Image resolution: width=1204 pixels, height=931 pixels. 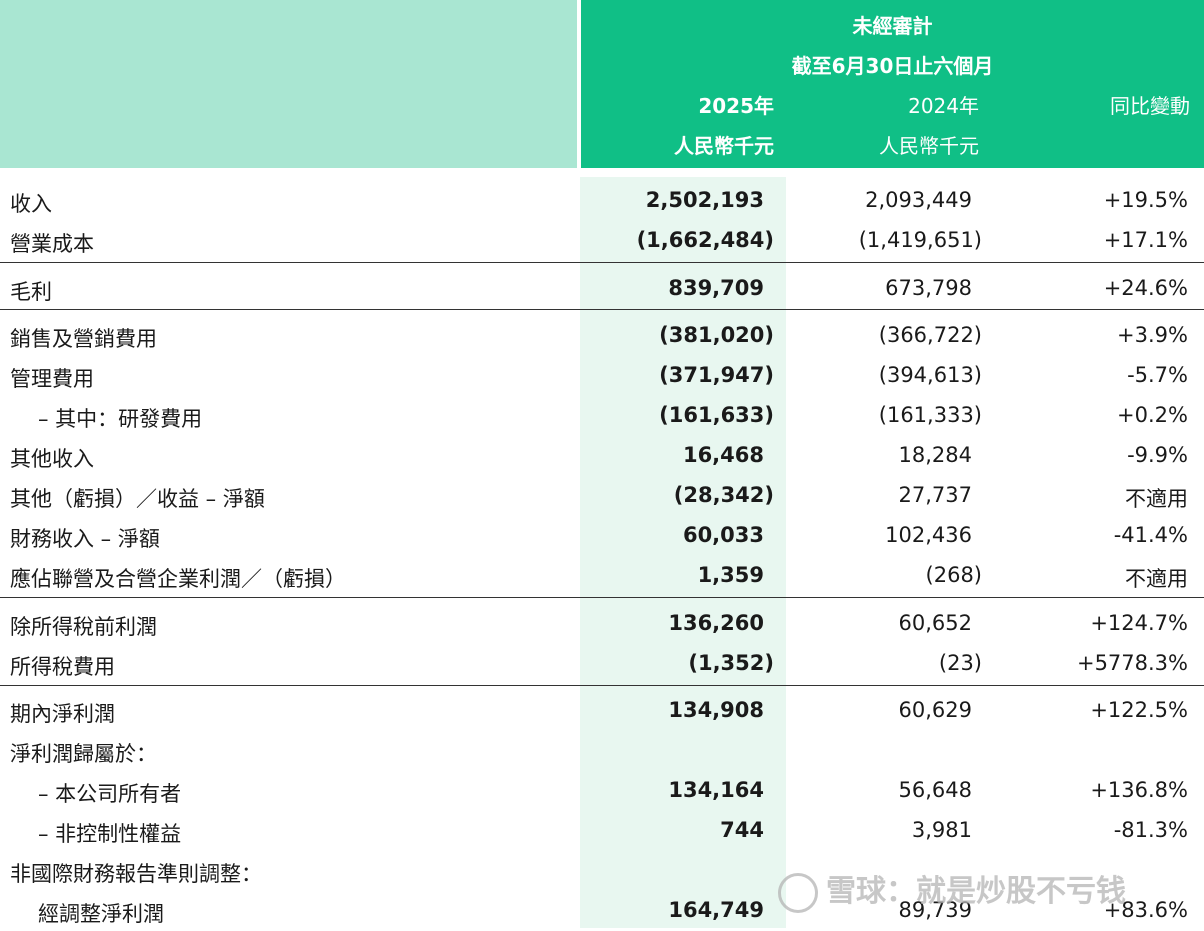 What do you see at coordinates (602, 416) in the screenshot?
I see `table-row: – 其中：研發費用 (161,633) (161,333) +0.2%` at bounding box center [602, 416].